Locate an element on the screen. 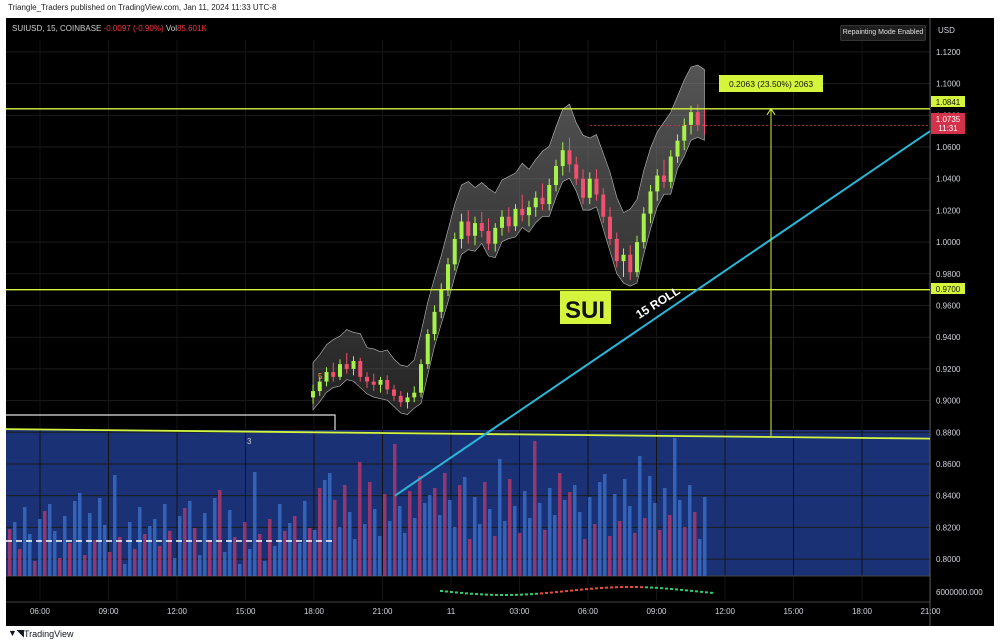 The image size is (1000, 644). vol-label: Vol is located at coordinates (171, 28).